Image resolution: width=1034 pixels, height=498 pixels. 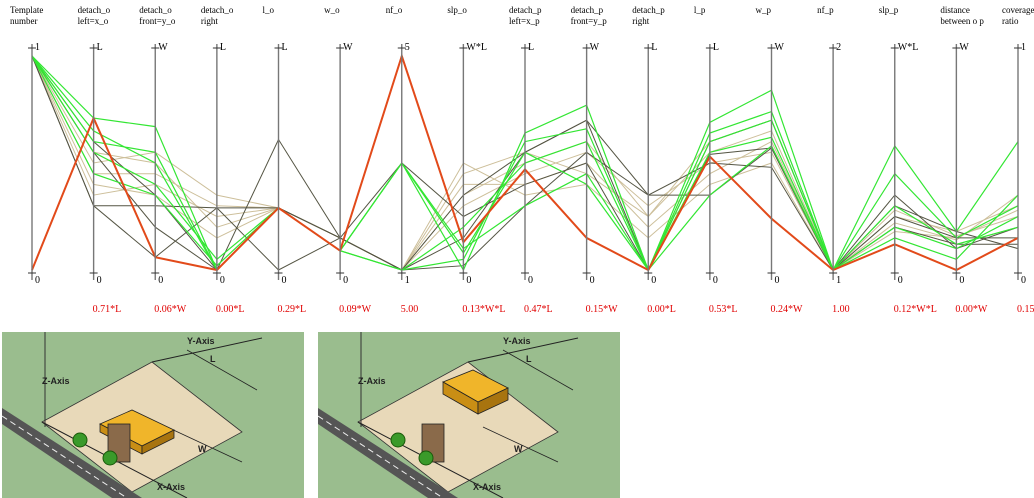 What do you see at coordinates (37, 47) in the screenshot?
I see `axis-top-label-template: 1` at bounding box center [37, 47].